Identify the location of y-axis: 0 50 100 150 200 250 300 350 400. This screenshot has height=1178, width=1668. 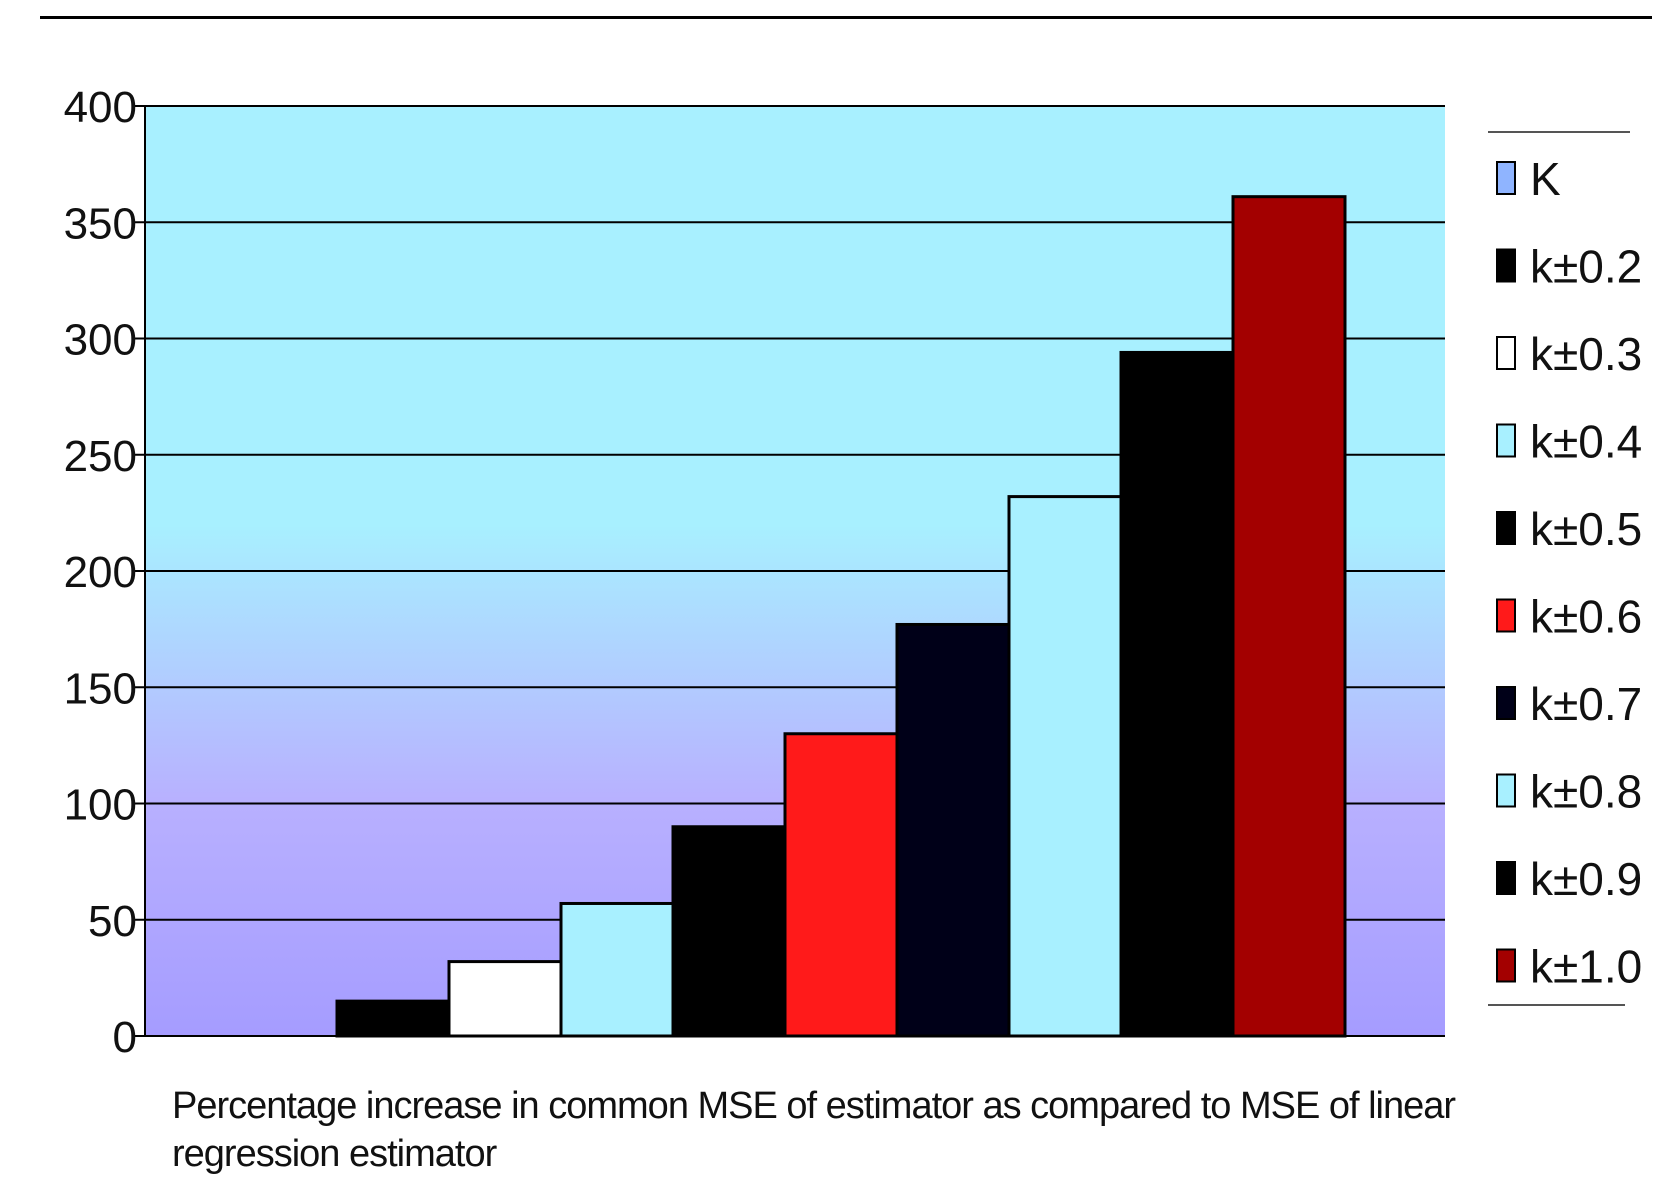
(104, 572).